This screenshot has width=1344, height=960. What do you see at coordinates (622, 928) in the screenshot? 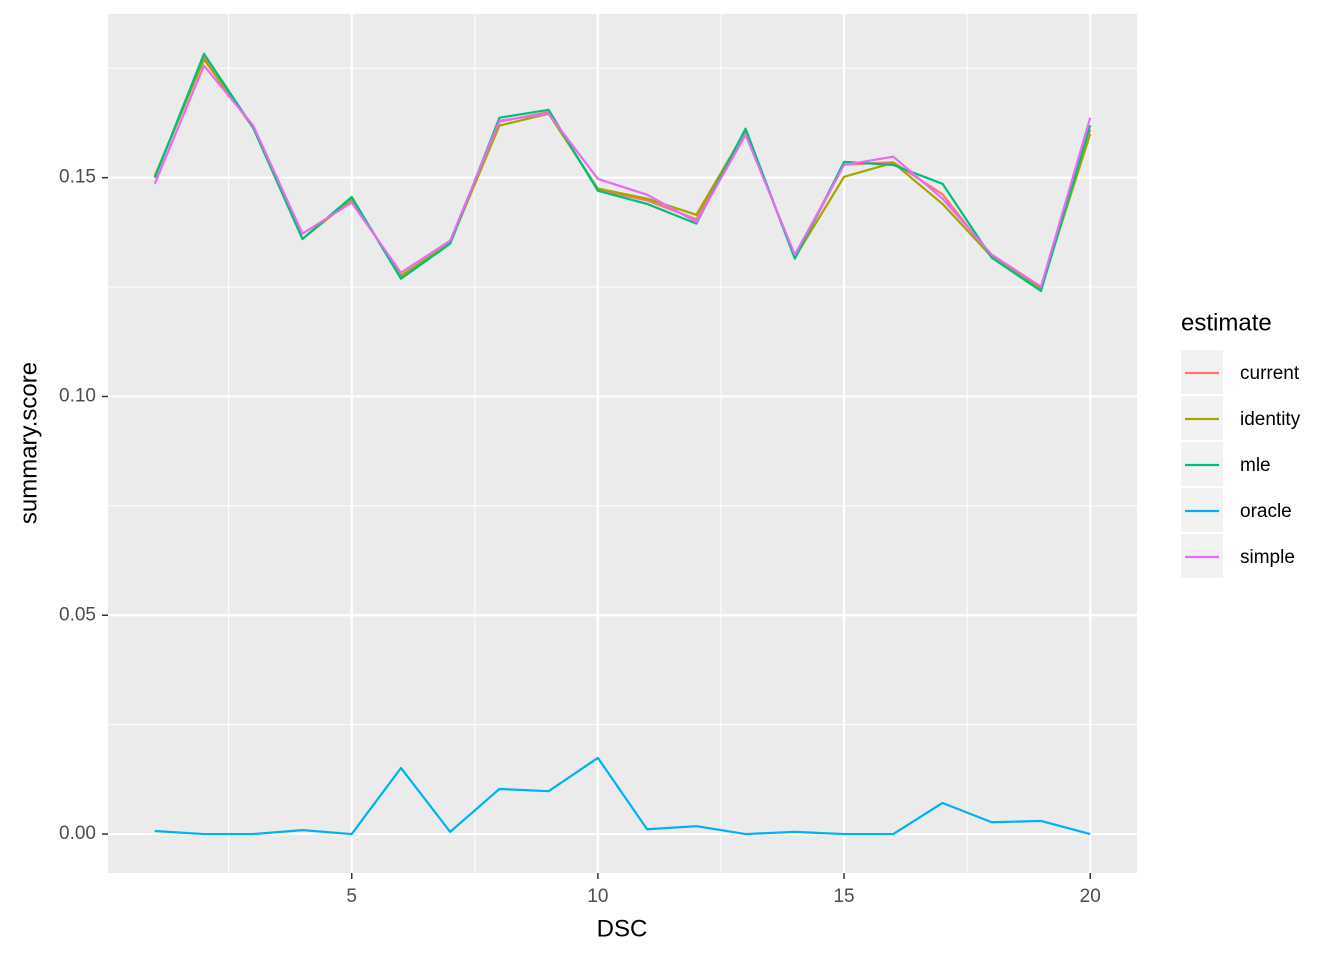
I see `x-axis-title: DSC` at bounding box center [622, 928].